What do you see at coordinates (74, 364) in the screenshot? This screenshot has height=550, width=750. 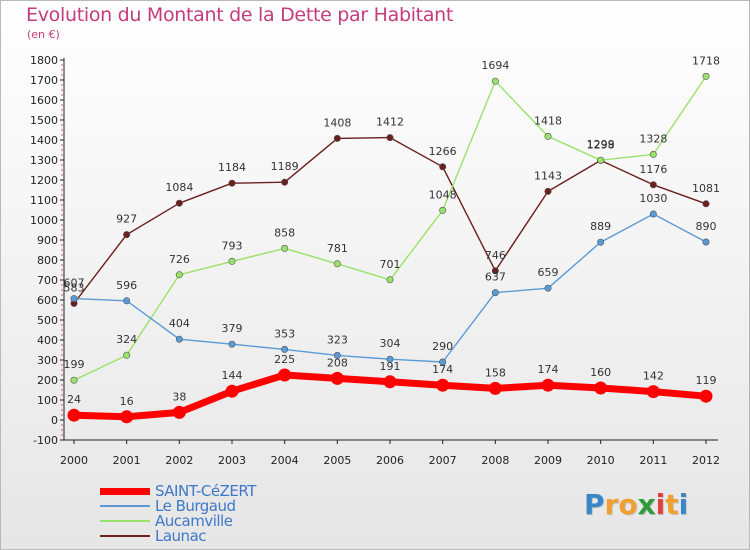 I see `data-label: 199` at bounding box center [74, 364].